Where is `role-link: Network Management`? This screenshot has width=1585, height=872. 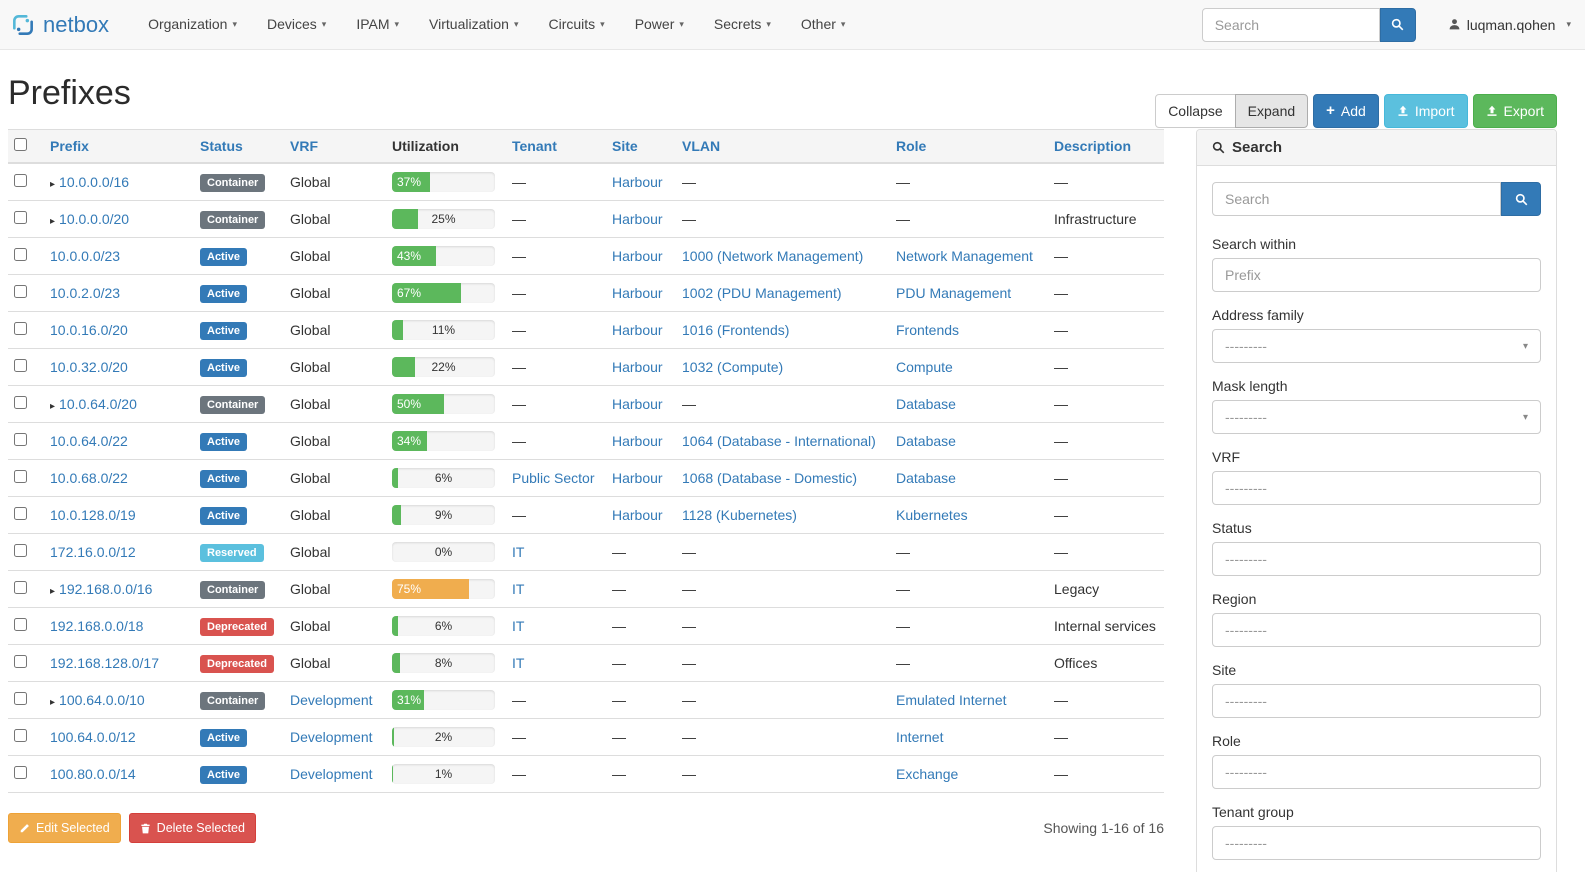
role-link: Network Management is located at coordinates (964, 256).